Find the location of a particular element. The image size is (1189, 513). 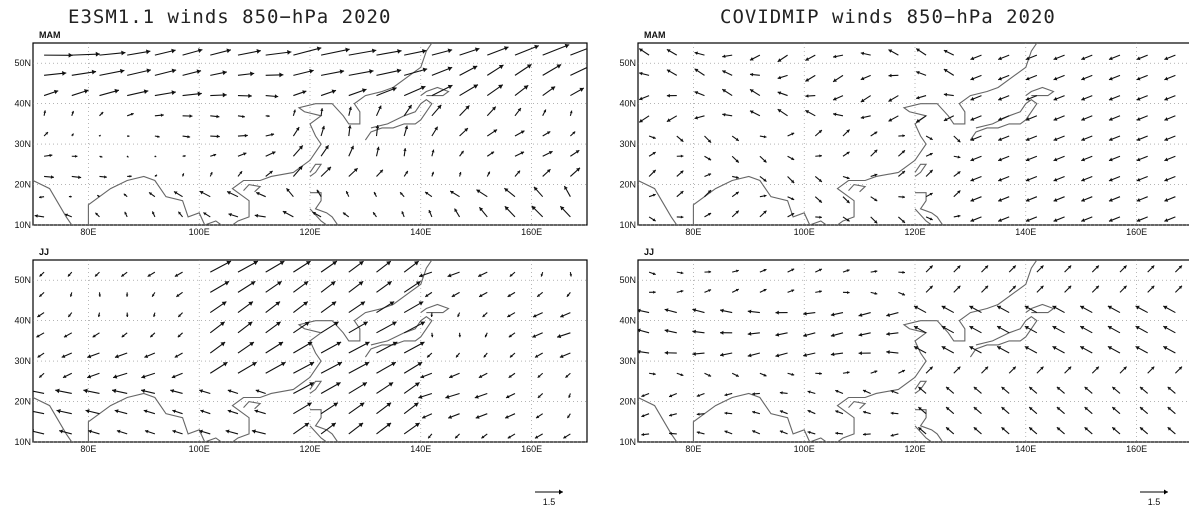

season-label: JJ is located at coordinates (649, 252).